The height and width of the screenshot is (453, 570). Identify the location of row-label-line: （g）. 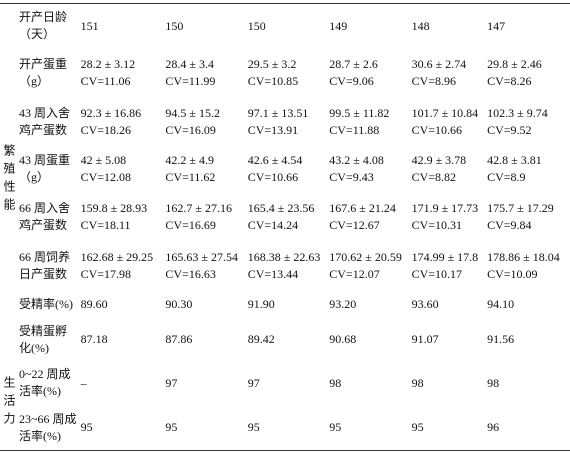
(34, 177).